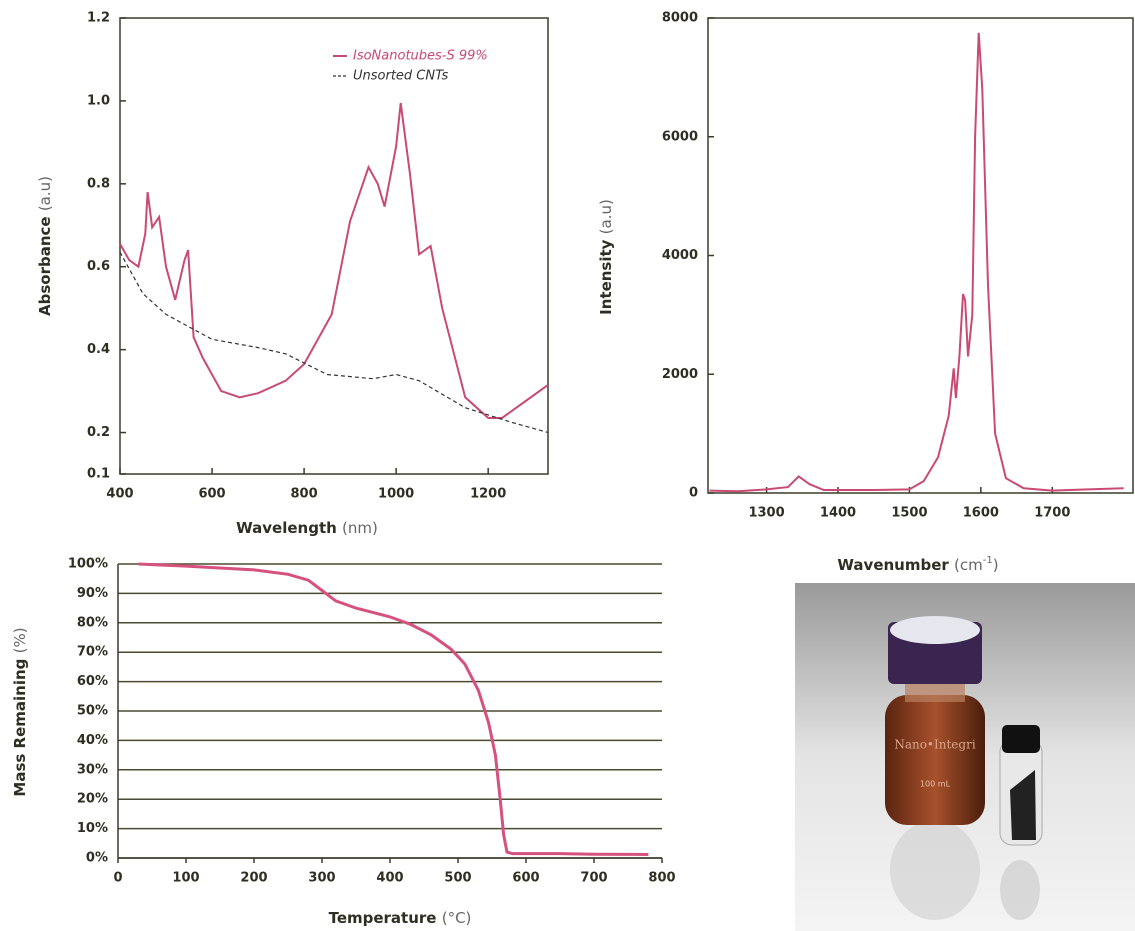 Image resolution: width=1135 pixels, height=931 pixels. I want to click on x-tick-label: 700, so click(593, 878).